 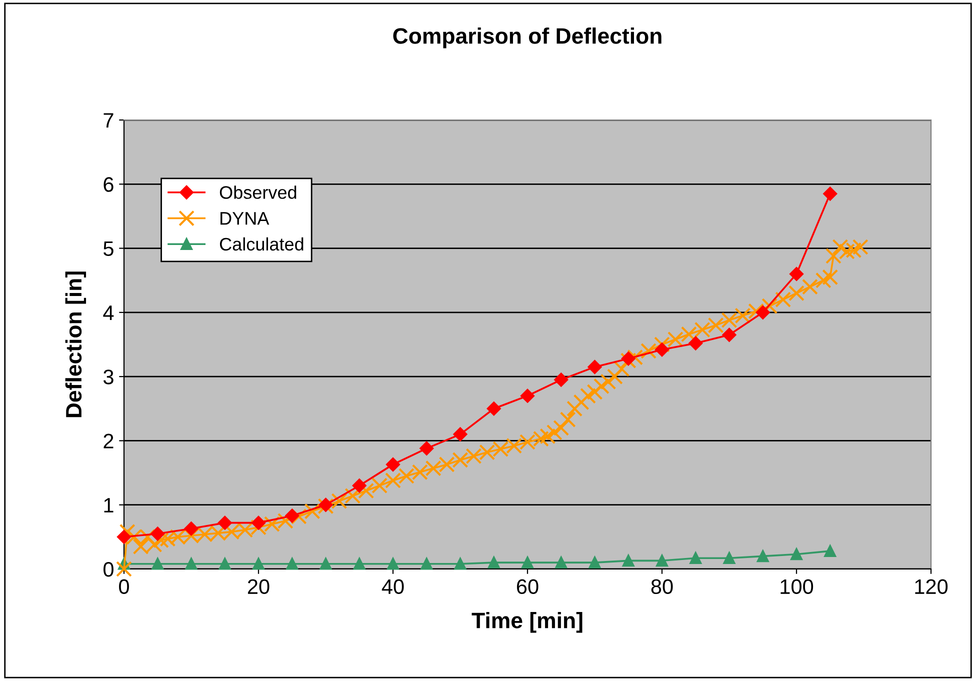 What do you see at coordinates (108, 377) in the screenshot?
I see `y-tick-label: 3` at bounding box center [108, 377].